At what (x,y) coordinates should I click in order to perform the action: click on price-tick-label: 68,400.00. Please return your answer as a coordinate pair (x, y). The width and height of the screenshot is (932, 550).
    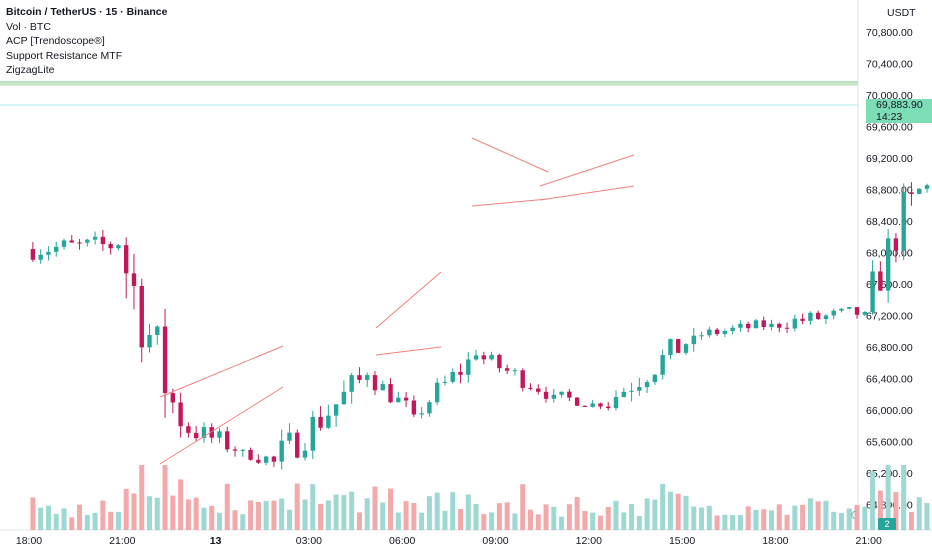
    Looking at the image, I should click on (889, 222).